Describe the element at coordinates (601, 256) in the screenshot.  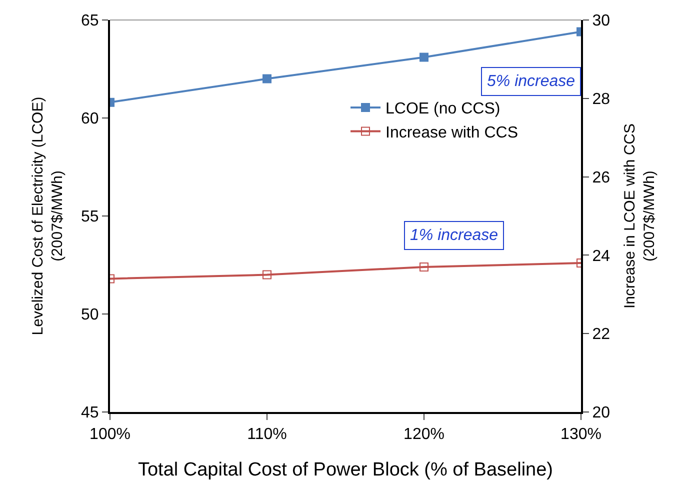
I see `y2-tick-label: 24` at that location.